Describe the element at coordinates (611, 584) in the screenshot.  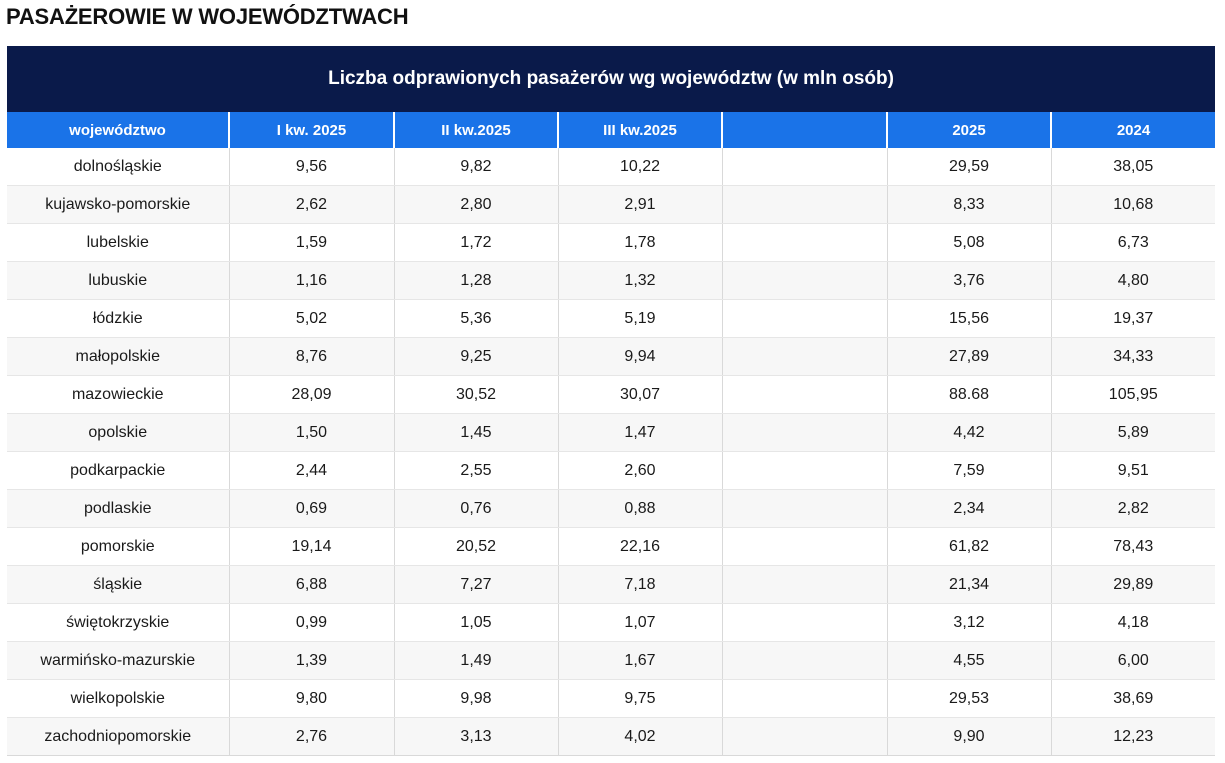
I see `table-row: śląskie 6,88 7,27 7,18 21,34 29,89` at that location.